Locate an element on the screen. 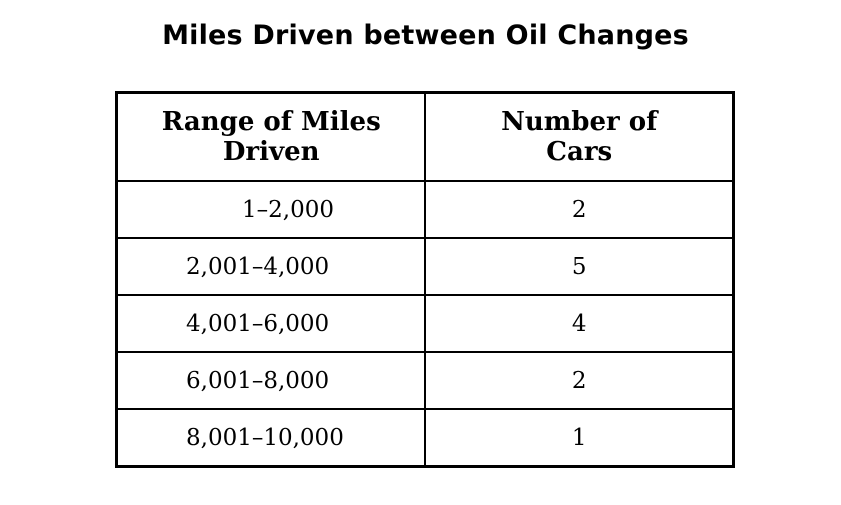 Image resolution: width=841 pixels, height=505 pixels. table-header-row: Range of Miles Driven Number of Cars is located at coordinates (425, 136).